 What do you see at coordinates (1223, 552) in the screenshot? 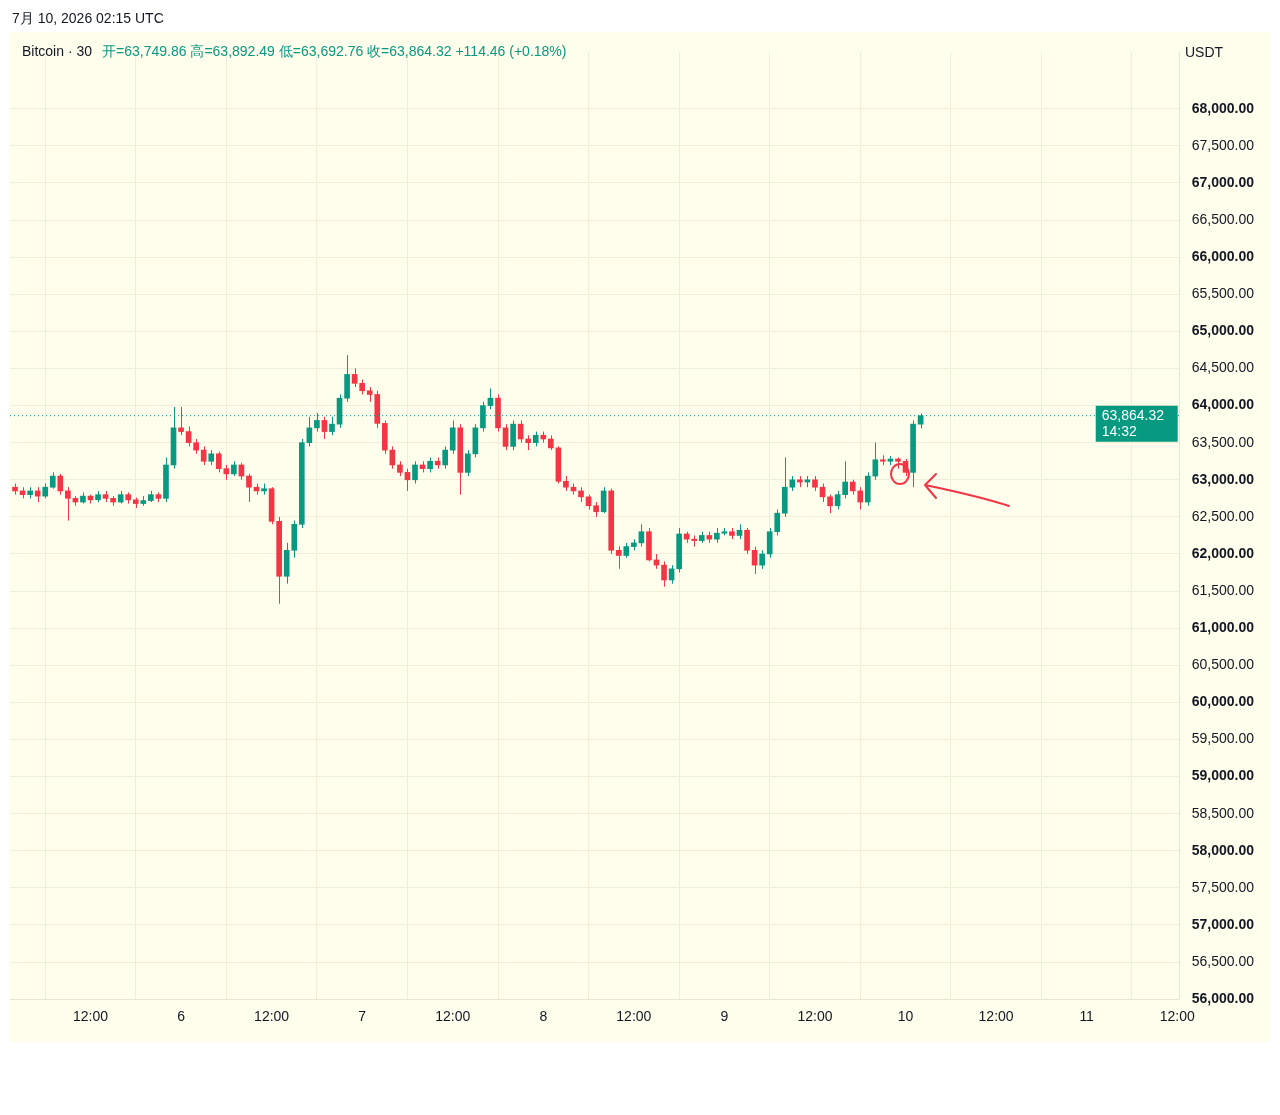
I see `y-tick-label: 62,000.00` at bounding box center [1223, 552].